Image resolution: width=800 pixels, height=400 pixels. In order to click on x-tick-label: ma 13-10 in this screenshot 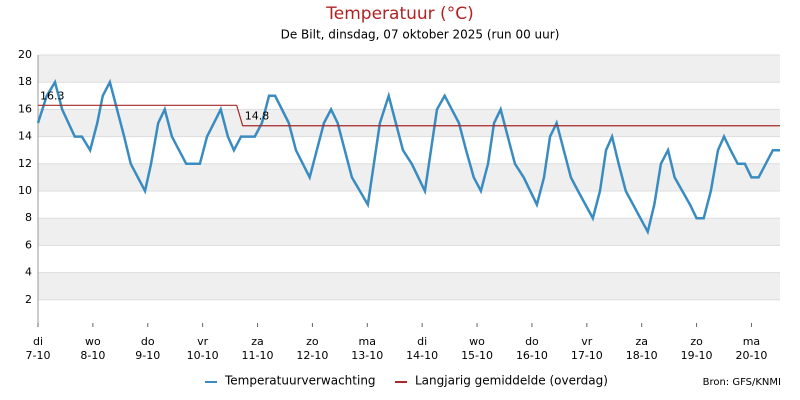, I will do `click(367, 348)`.